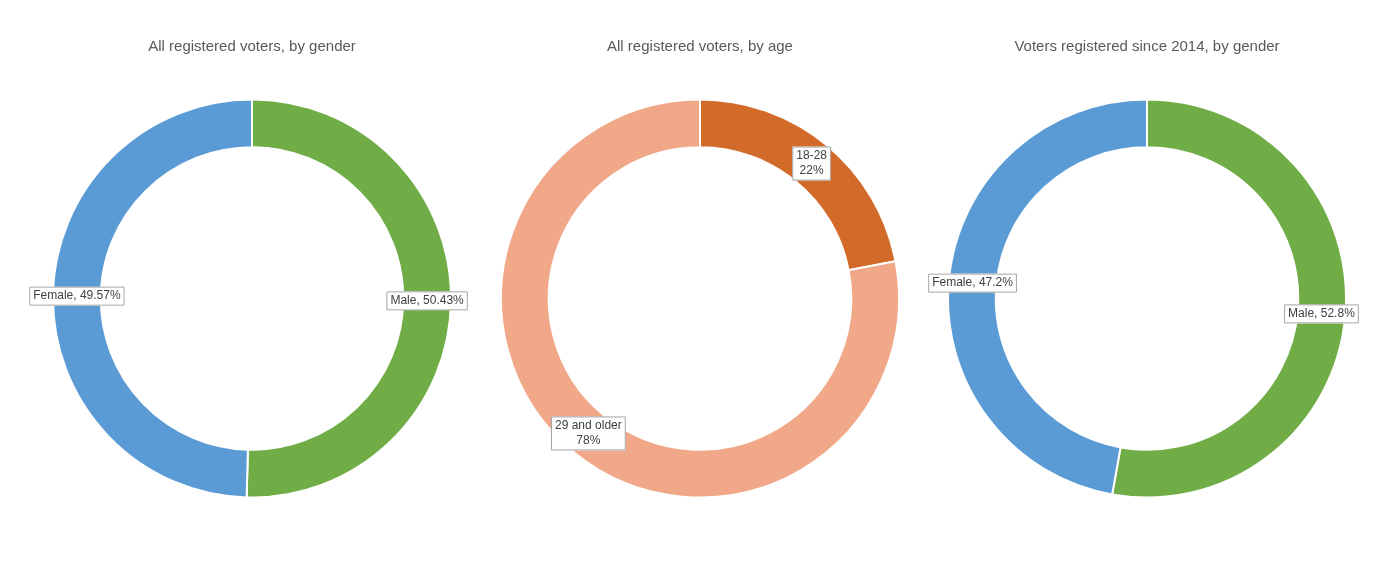  I want to click on chart-title: All registered voters, by age, so click(700, 46).